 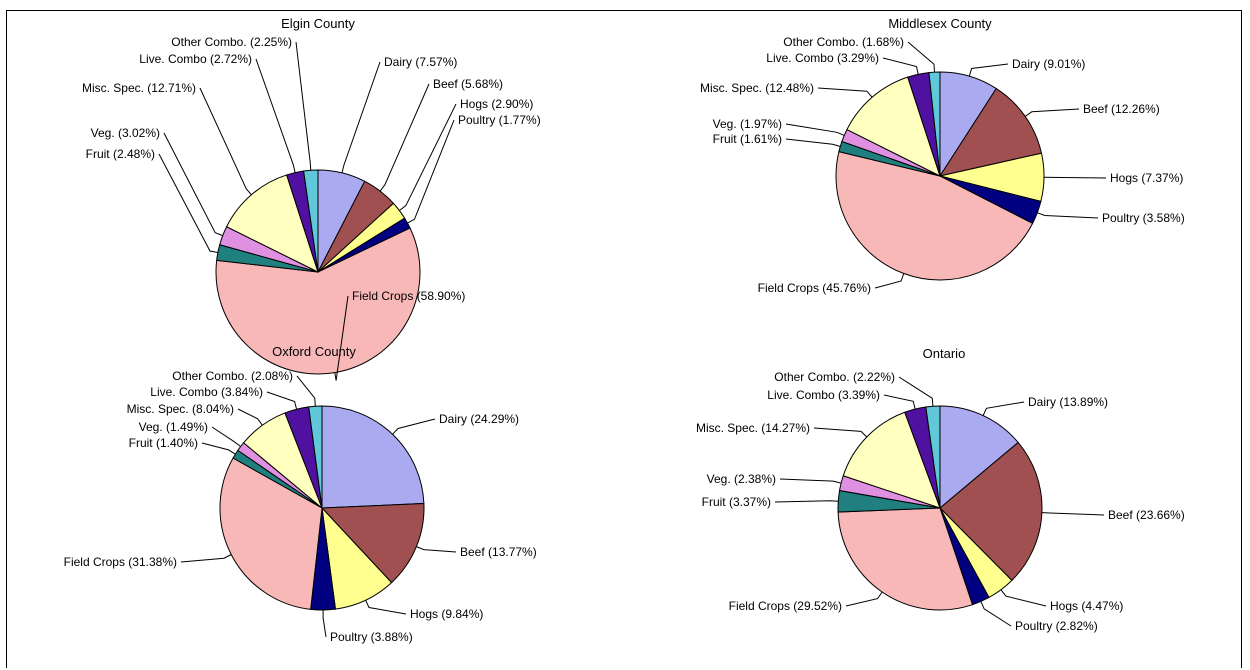 I want to click on ontario-label-other-combo: Other Combo. (2.22%), so click(x=834, y=377).